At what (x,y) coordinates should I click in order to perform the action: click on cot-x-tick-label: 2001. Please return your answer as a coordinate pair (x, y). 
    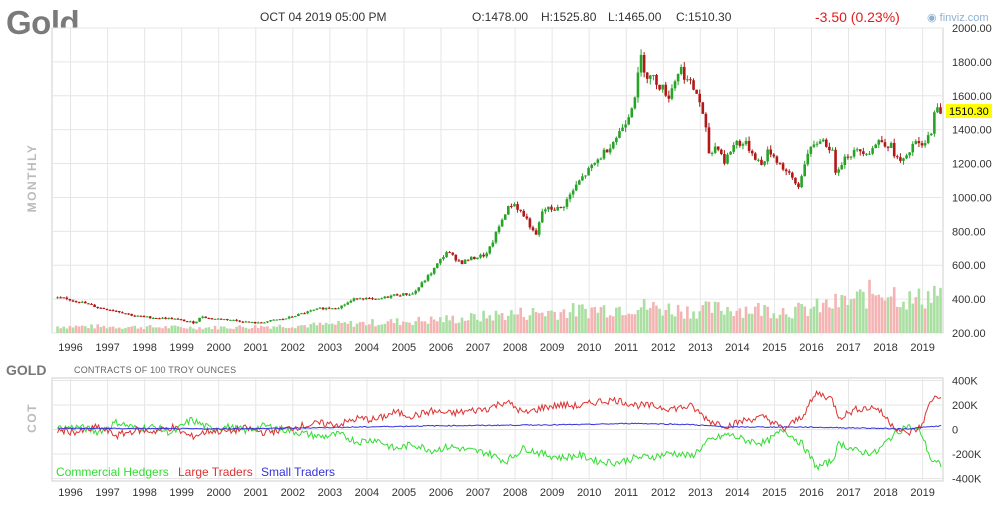
    Looking at the image, I should click on (256, 493).